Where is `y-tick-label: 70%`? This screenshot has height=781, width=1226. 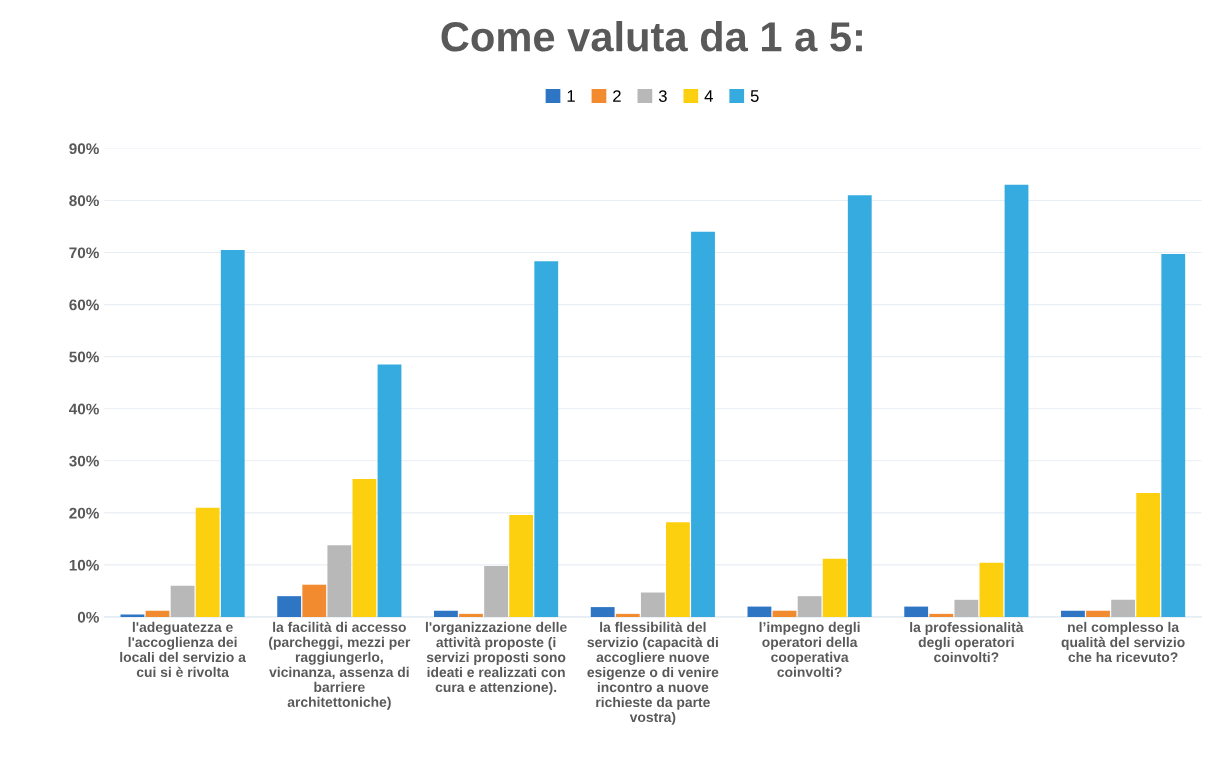 y-tick-label: 70% is located at coordinates (84, 253).